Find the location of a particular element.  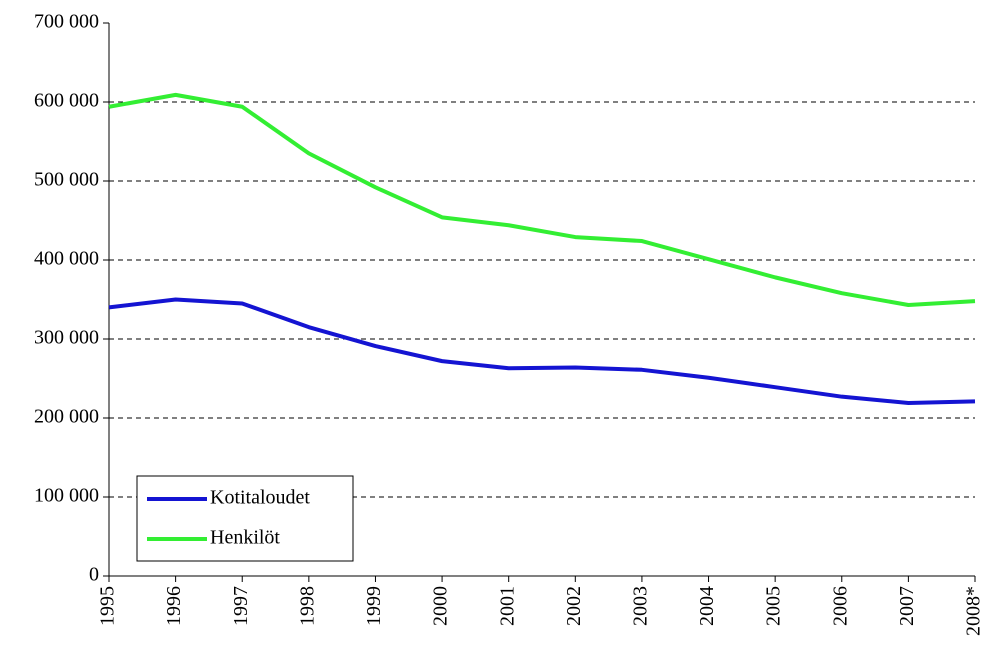

y-tick-label: 700 000 is located at coordinates (66, 22).